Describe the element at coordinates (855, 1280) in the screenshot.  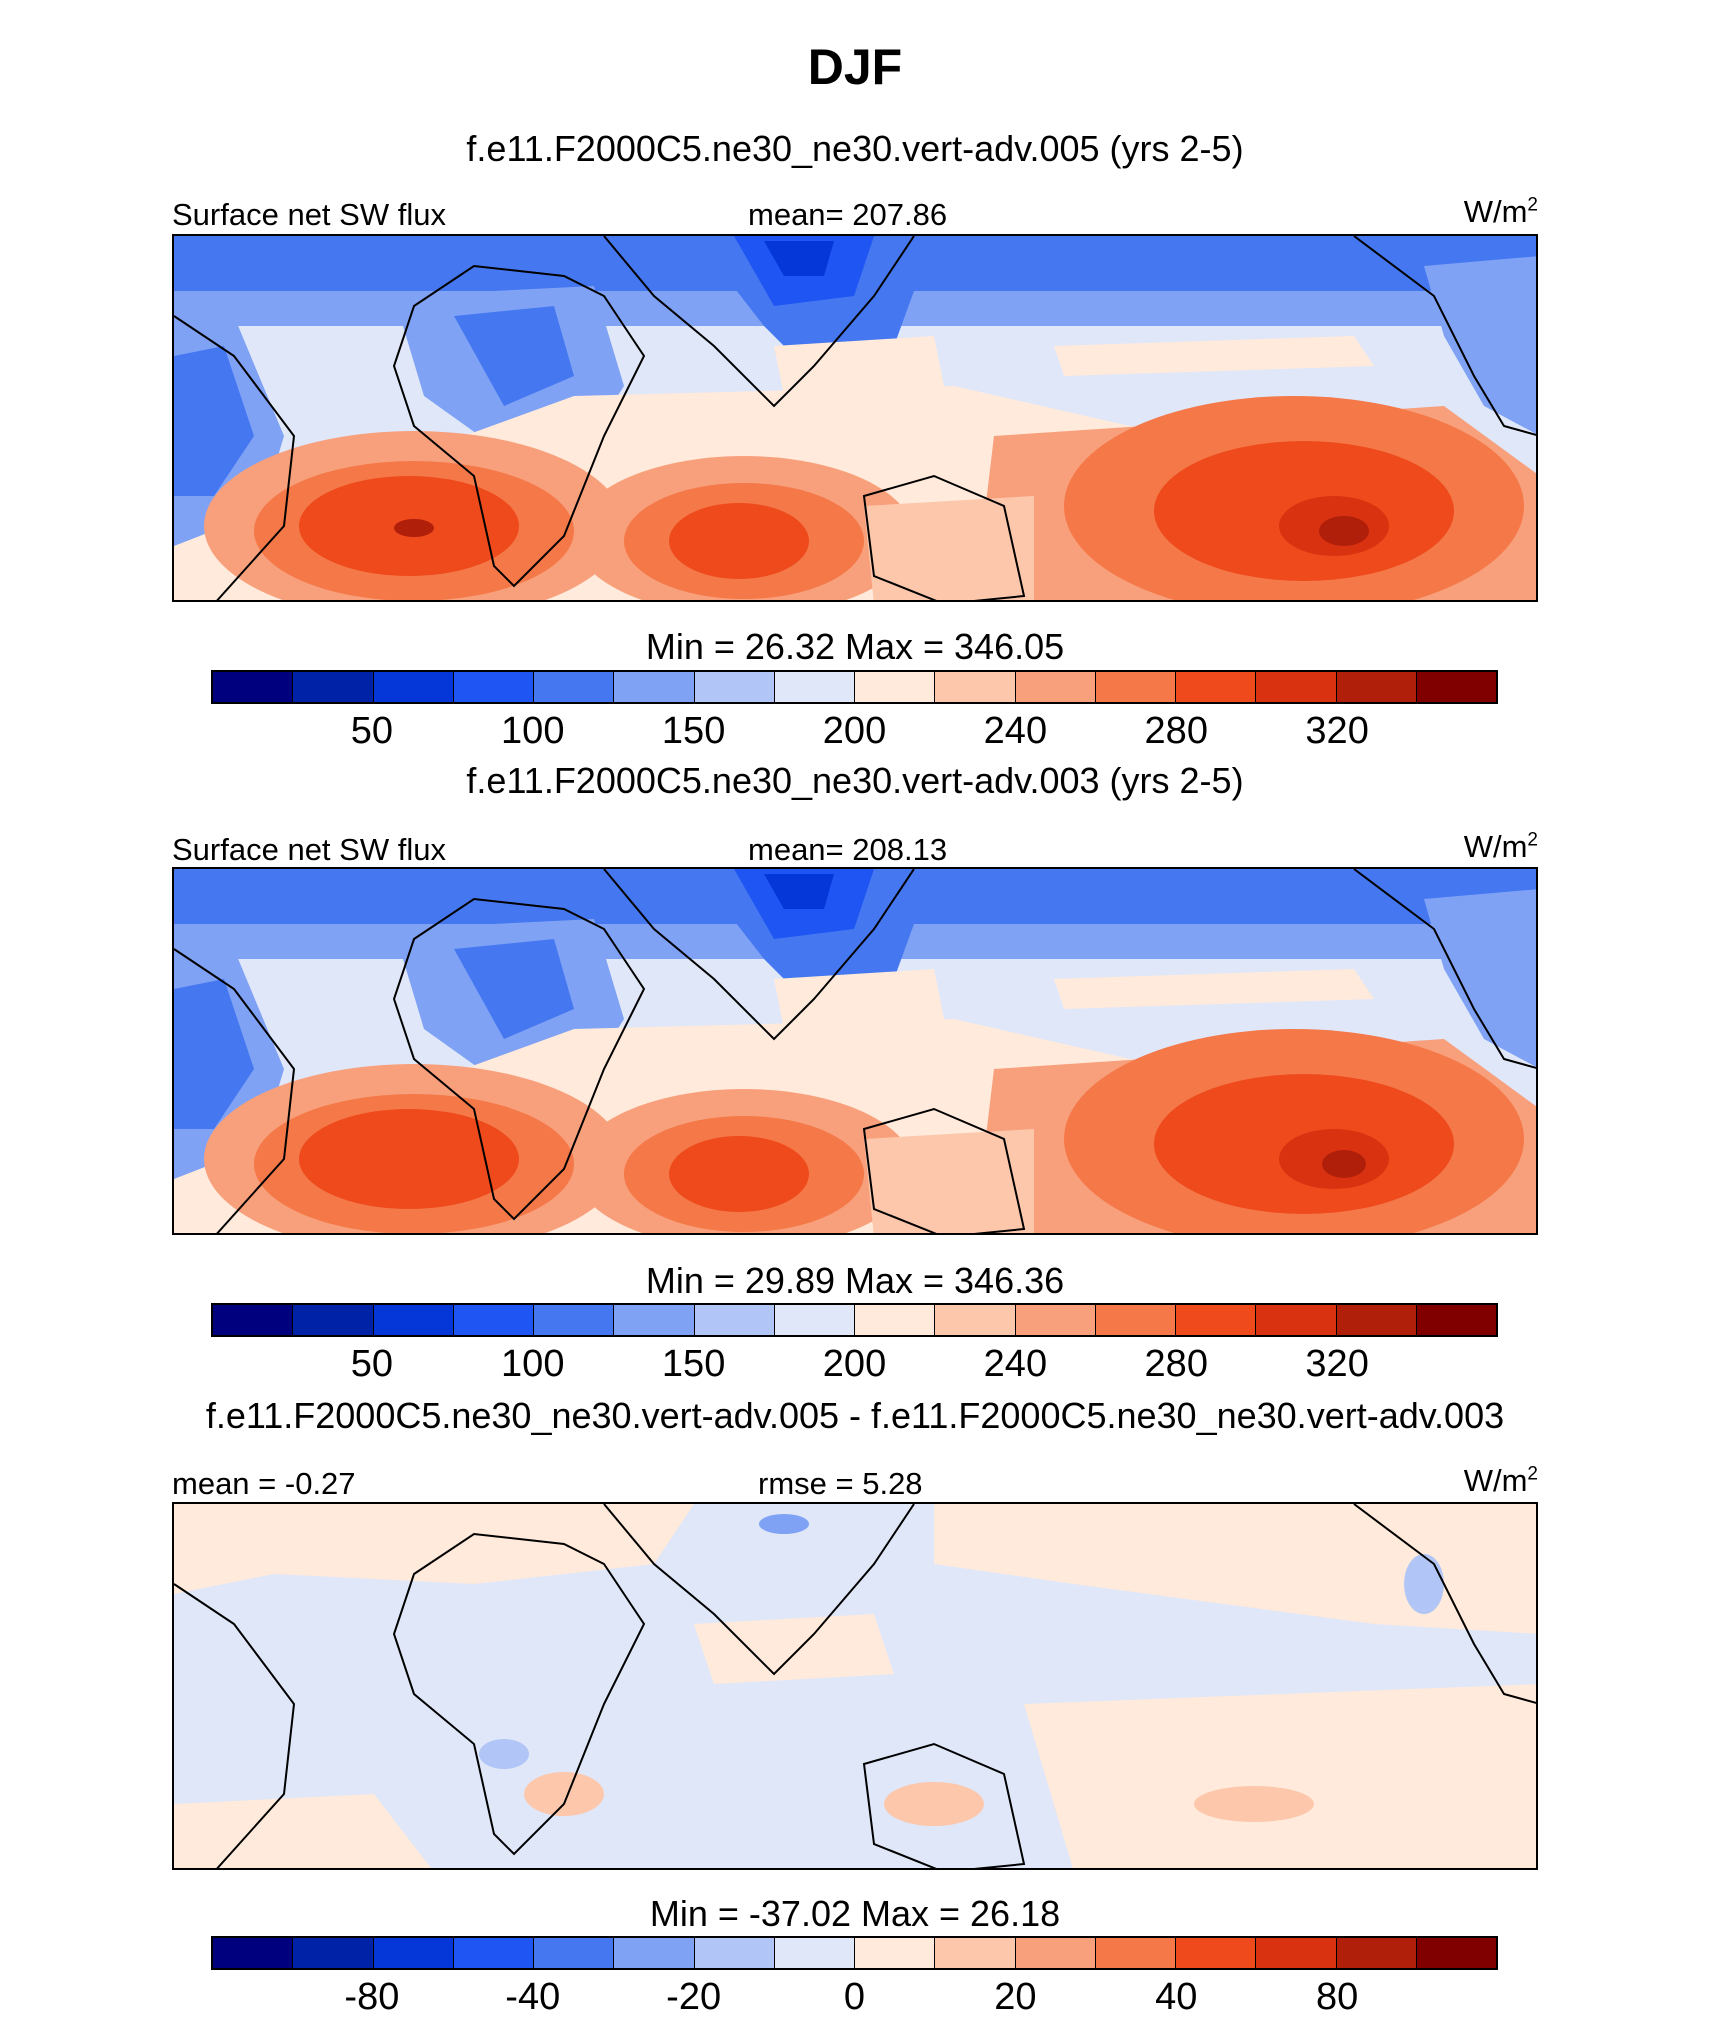
I see `panel-2-minmax: Min = 29.89 Max = 346.36` at that location.